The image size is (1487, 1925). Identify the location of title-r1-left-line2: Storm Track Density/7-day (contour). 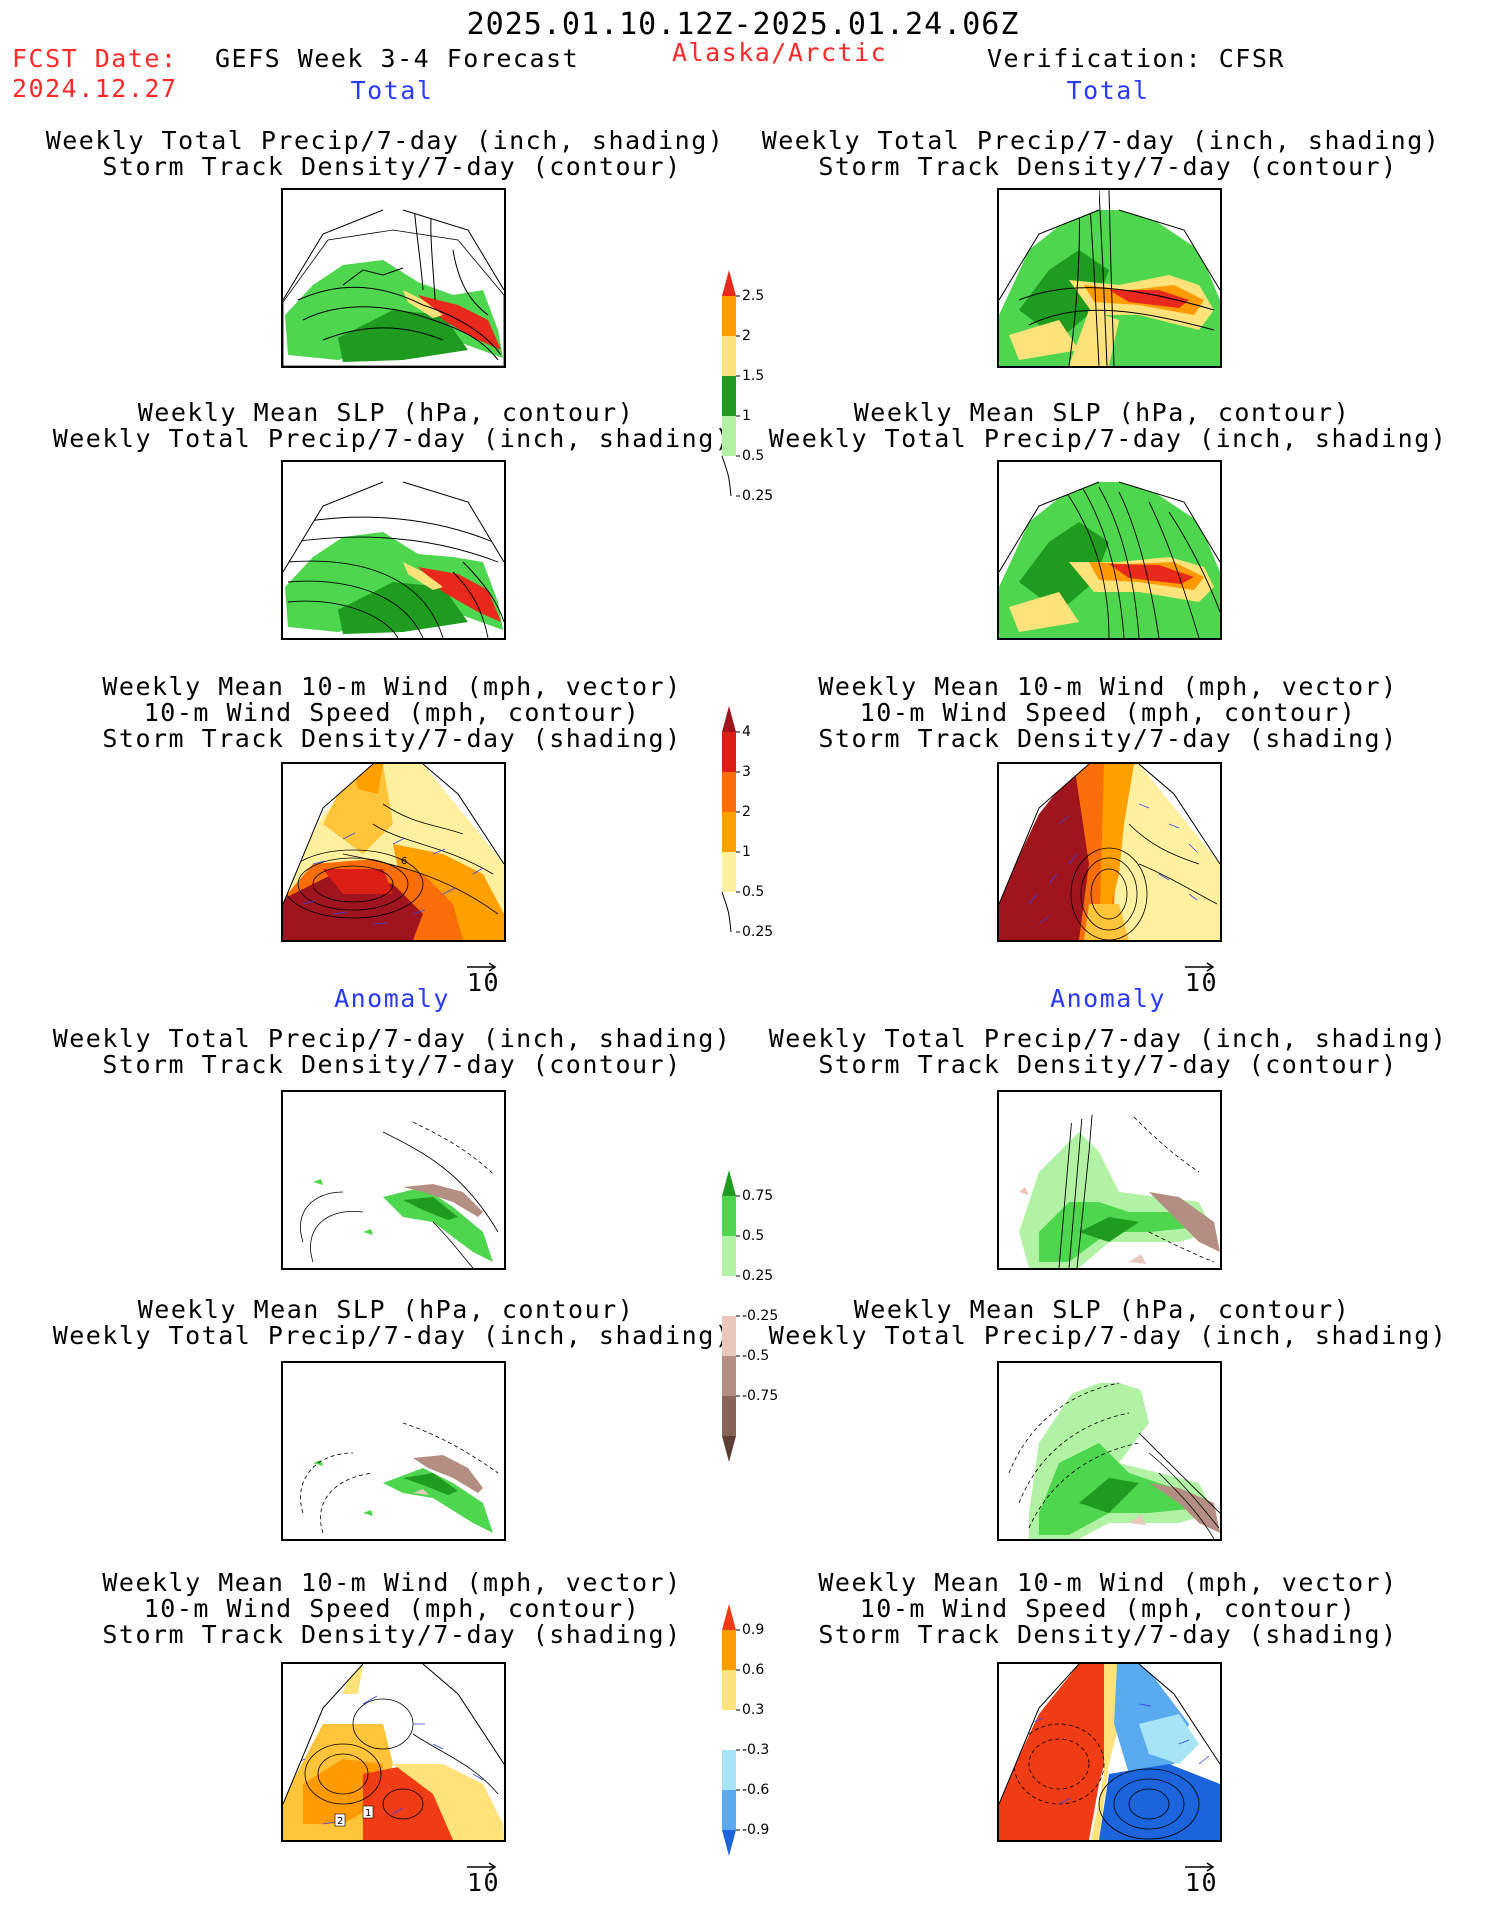
(392, 166).